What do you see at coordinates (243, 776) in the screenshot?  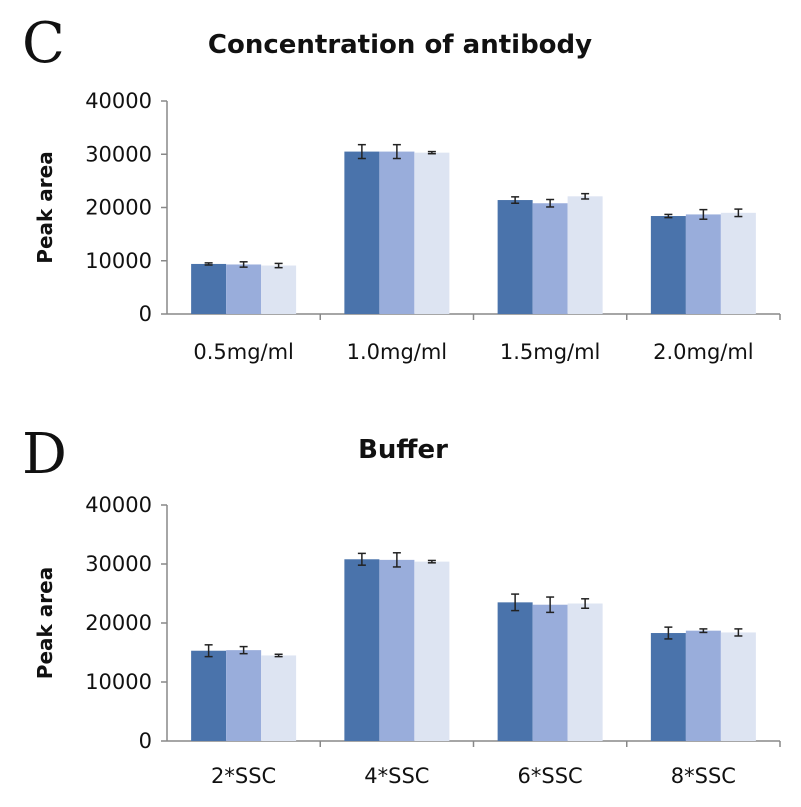 I see `category-label: 2*SSC` at bounding box center [243, 776].